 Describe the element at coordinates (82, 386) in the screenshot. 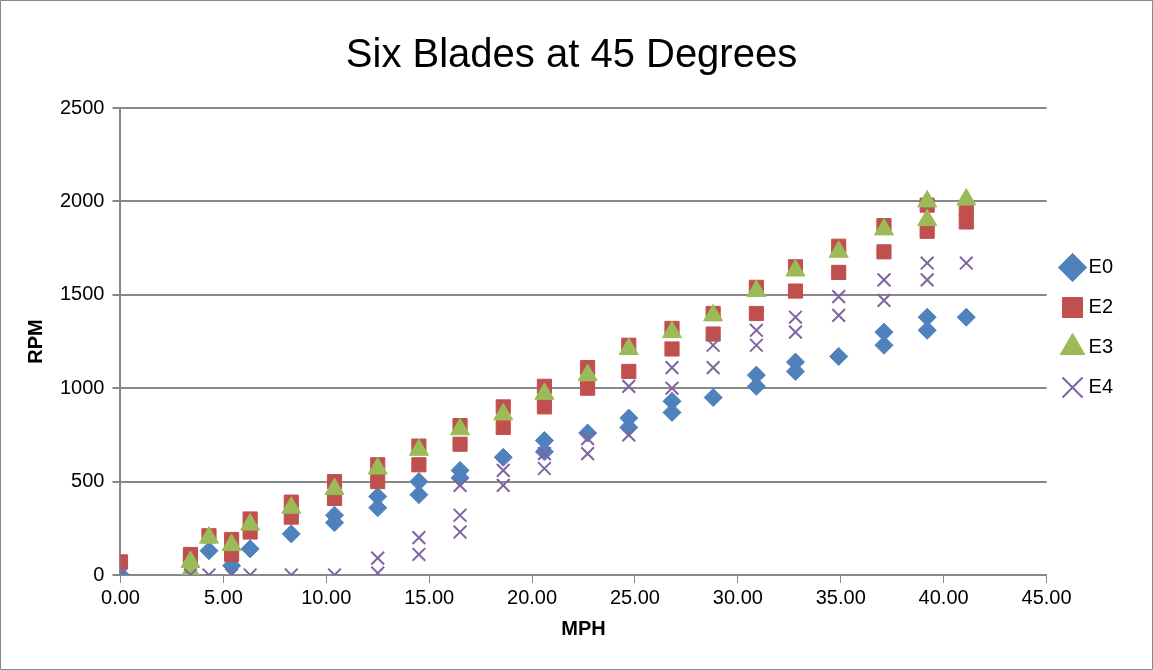

I see `y-tick-label: 1000` at that location.